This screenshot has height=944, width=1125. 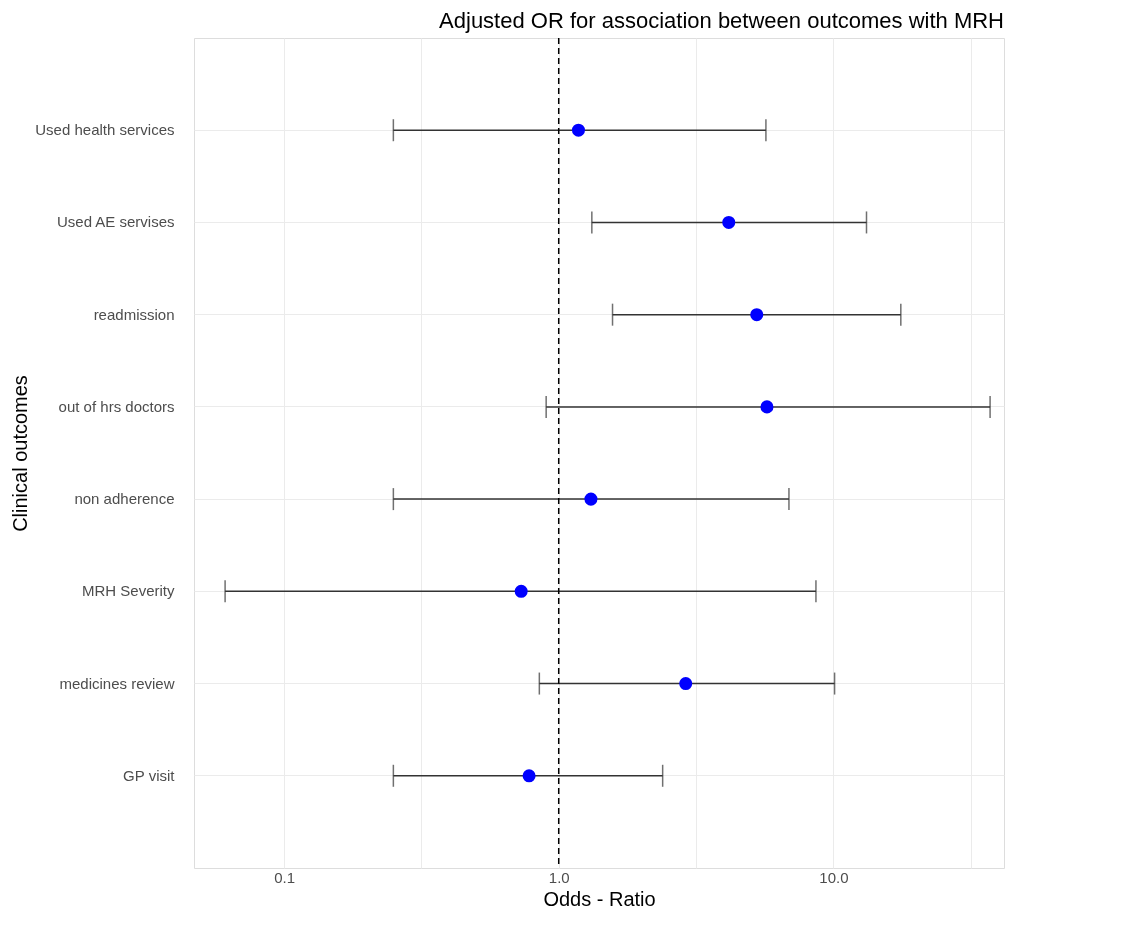 I want to click on y-tick-label: GP visit, so click(x=149, y=775).